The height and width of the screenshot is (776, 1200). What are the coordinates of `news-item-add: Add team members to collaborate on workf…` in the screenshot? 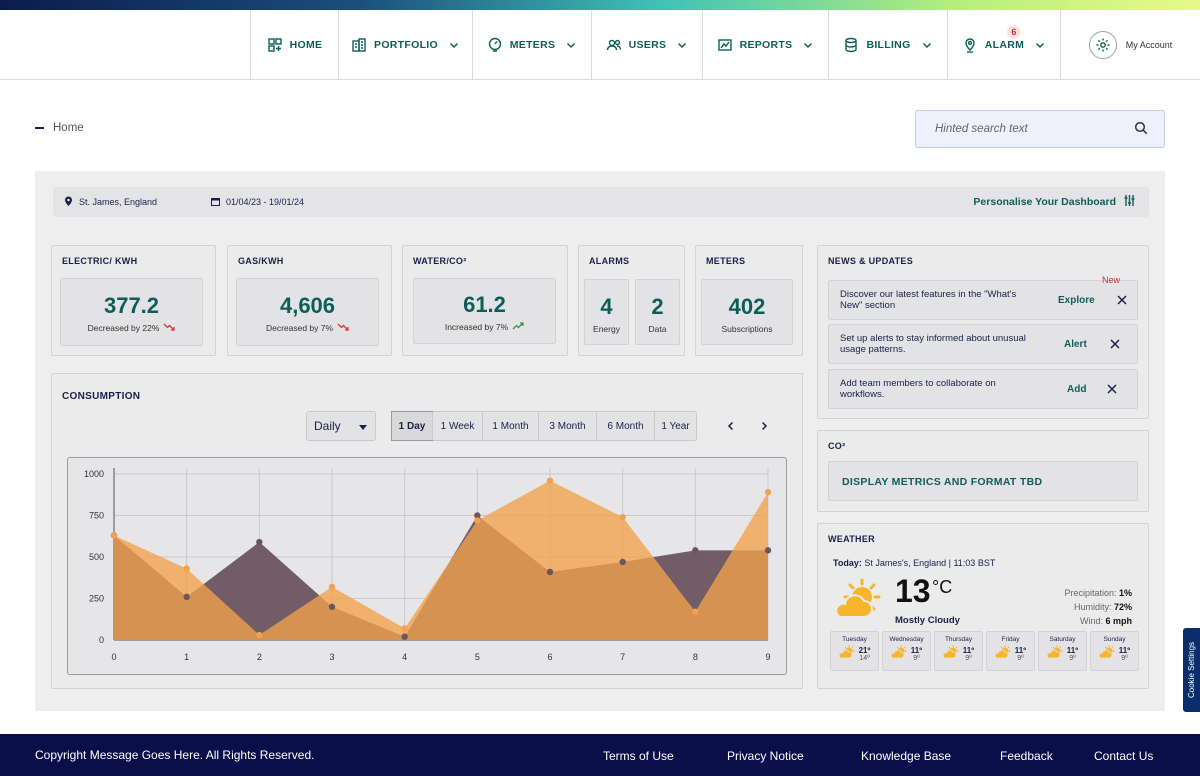 It's located at (983, 389).